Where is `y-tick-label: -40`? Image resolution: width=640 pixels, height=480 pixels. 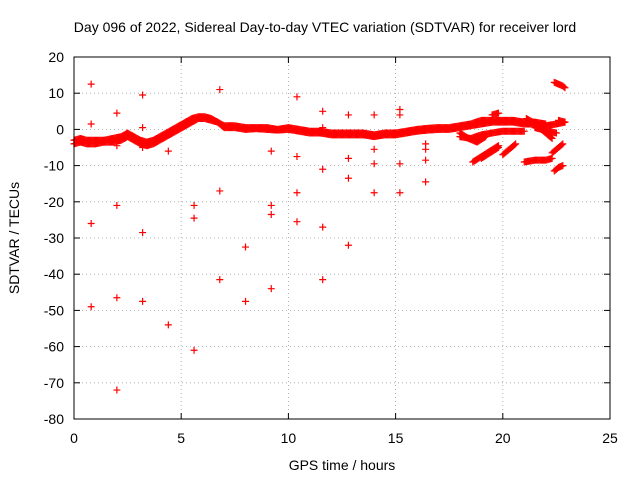 y-tick-label: -40 is located at coordinates (54, 274).